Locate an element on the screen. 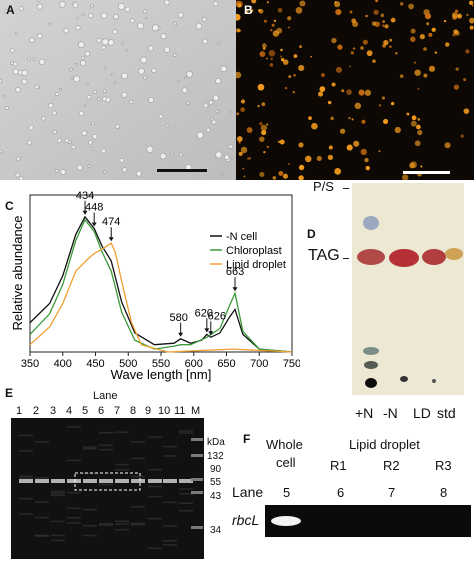 Image resolution: width=474 pixels, height=571 pixels. lane-8: 8 is located at coordinates (444, 492).